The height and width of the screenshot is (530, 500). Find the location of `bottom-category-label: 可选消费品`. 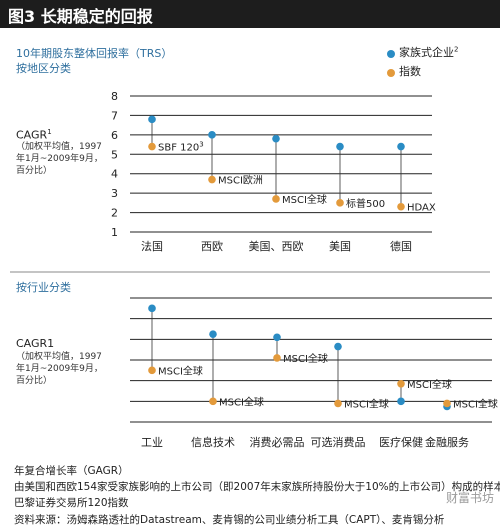

bottom-category-label: 可选消费品 is located at coordinates (338, 442).